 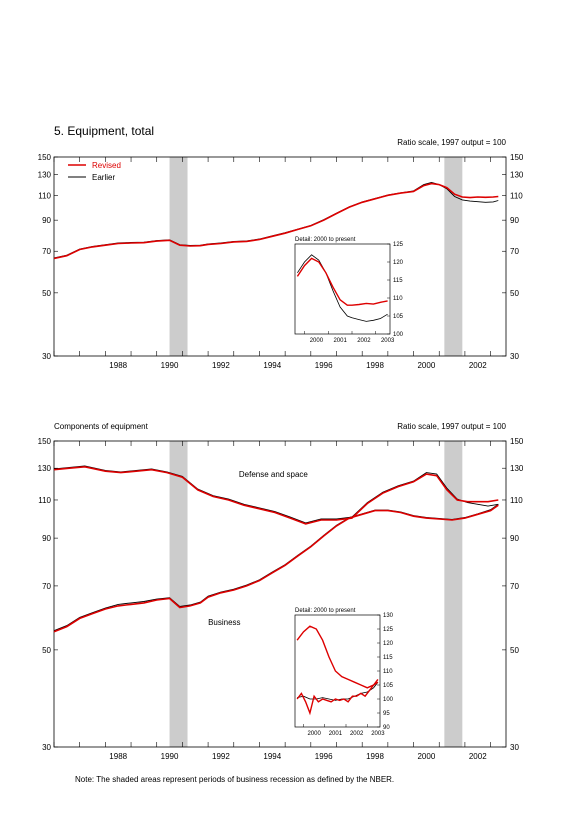 I want to click on inset-series-line-earlier, so click(x=342, y=288).